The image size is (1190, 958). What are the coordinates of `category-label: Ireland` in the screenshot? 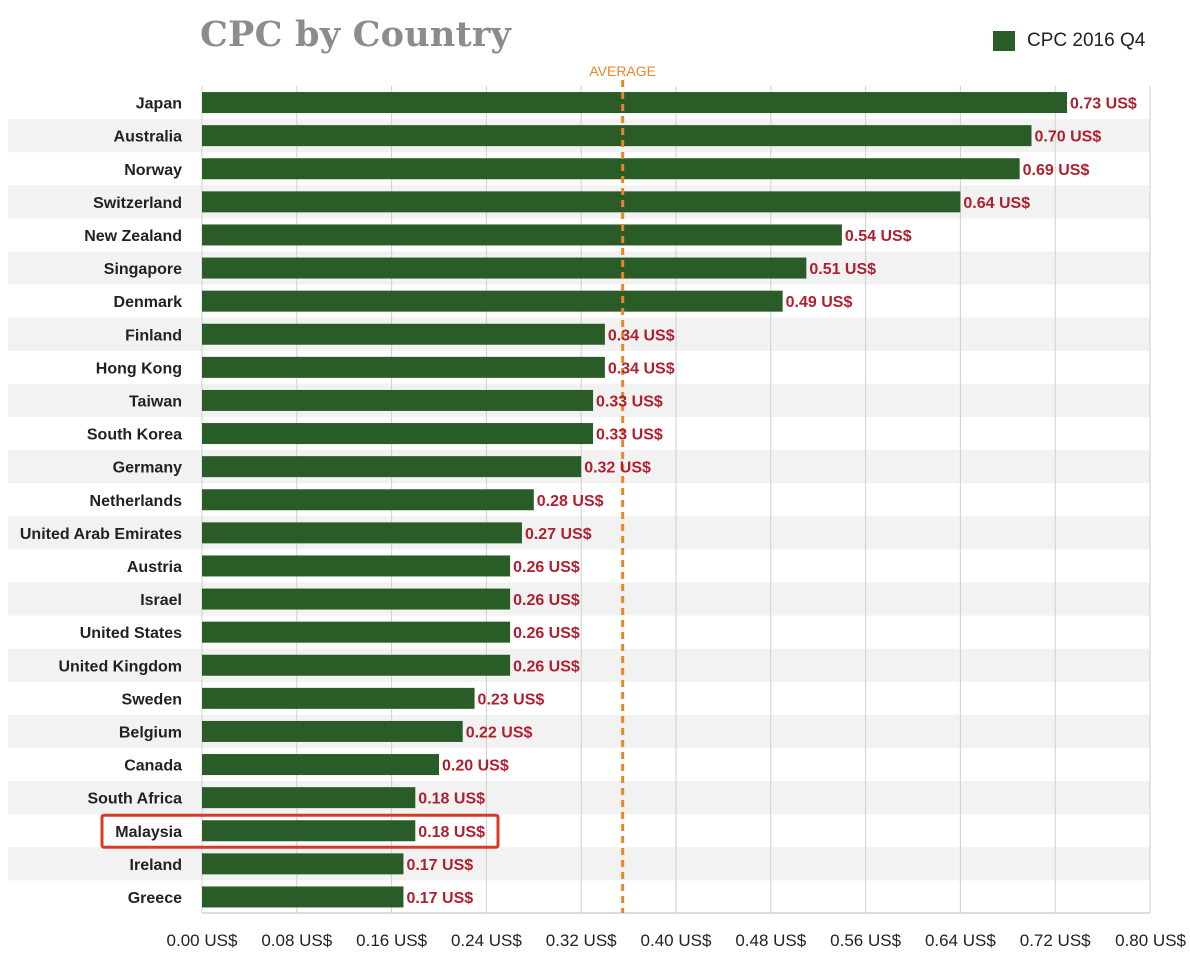 It's located at (156, 865).